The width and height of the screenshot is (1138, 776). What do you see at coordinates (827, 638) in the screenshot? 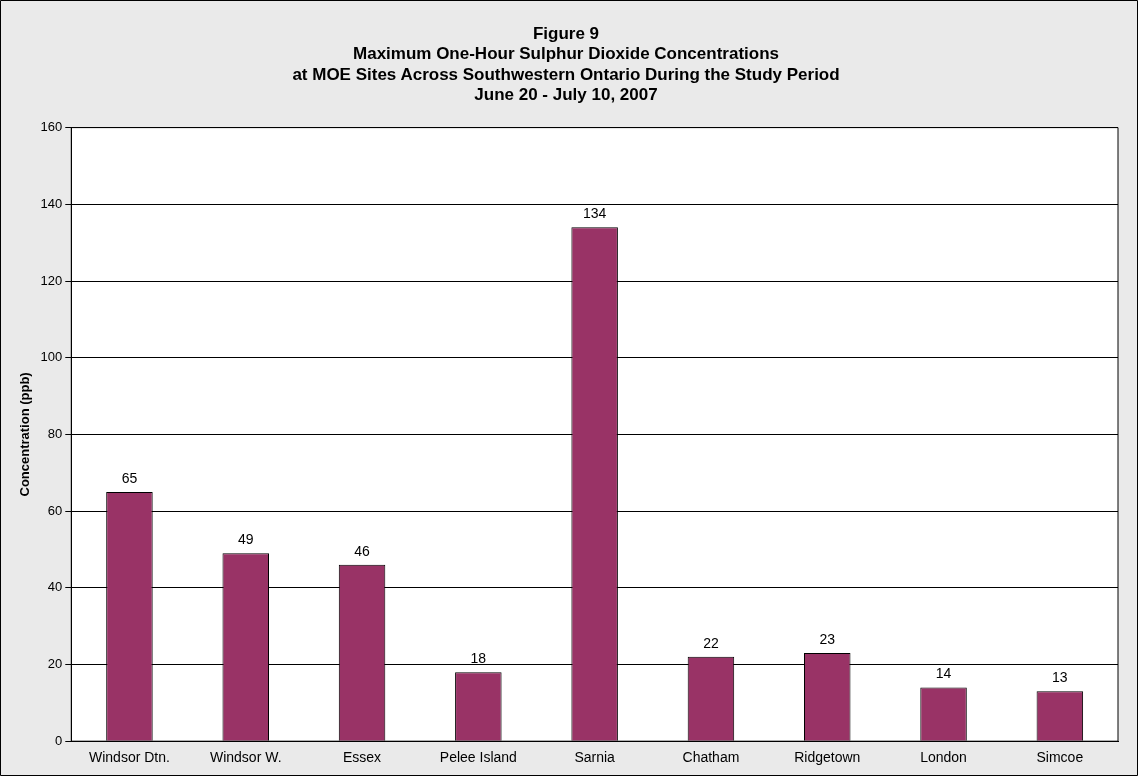
I see `data-label: 23` at bounding box center [827, 638].